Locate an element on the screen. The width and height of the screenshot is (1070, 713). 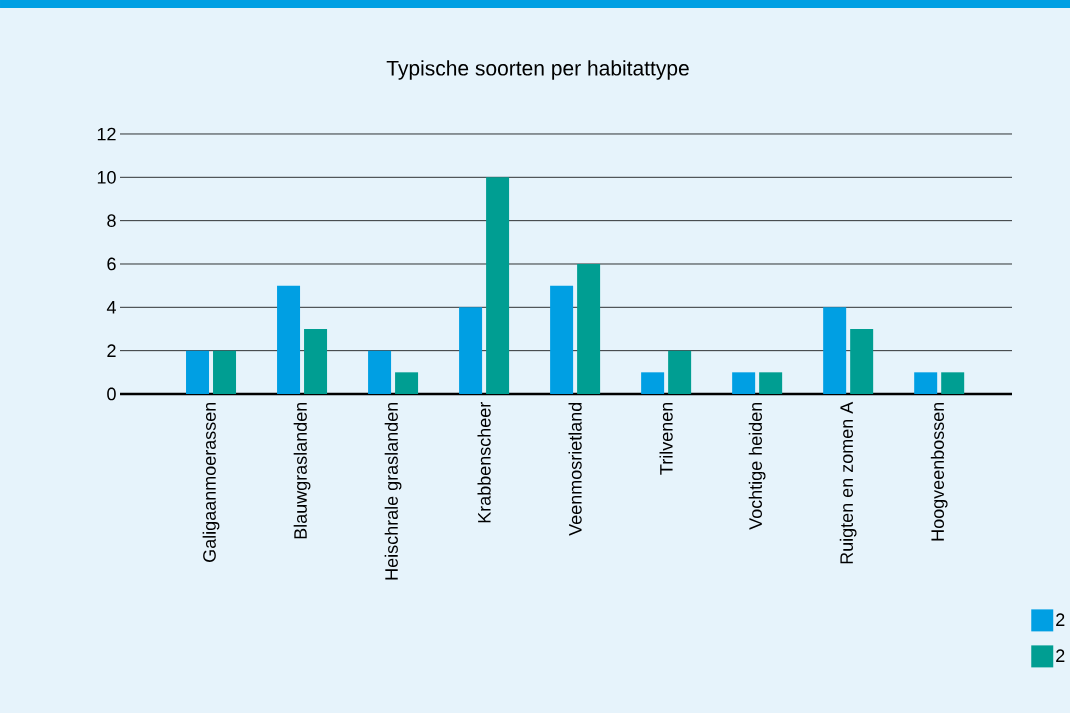
y-tick-label: 0 is located at coordinates (111, 394).